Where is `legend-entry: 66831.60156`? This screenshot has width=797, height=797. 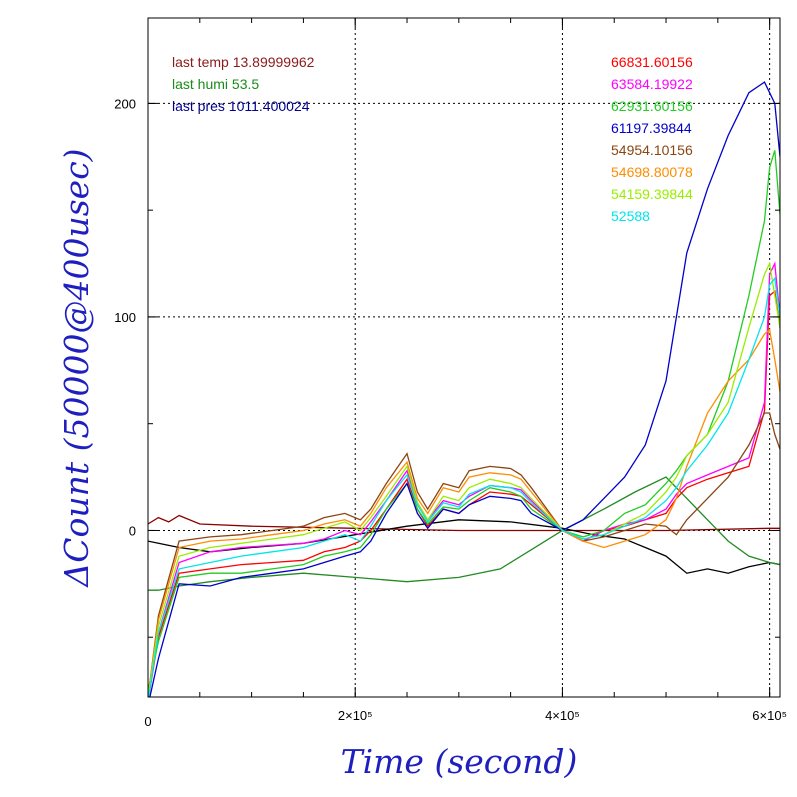
legend-entry: 66831.60156 is located at coordinates (652, 62).